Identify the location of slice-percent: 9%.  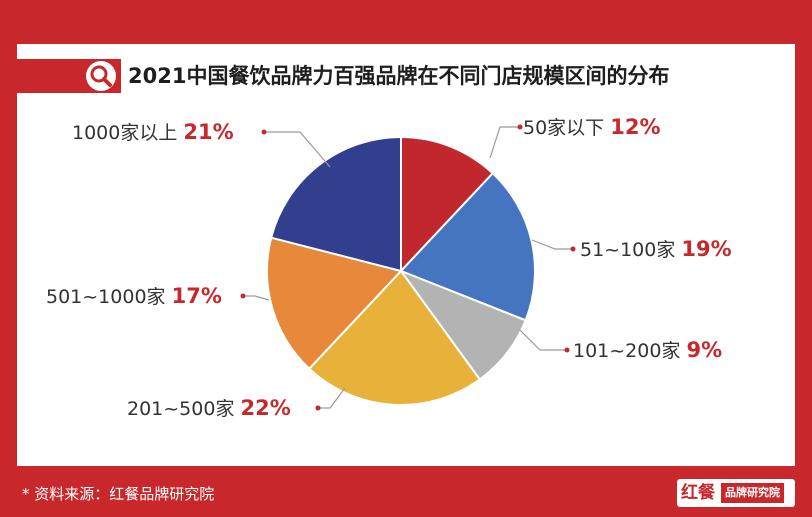
(704, 350).